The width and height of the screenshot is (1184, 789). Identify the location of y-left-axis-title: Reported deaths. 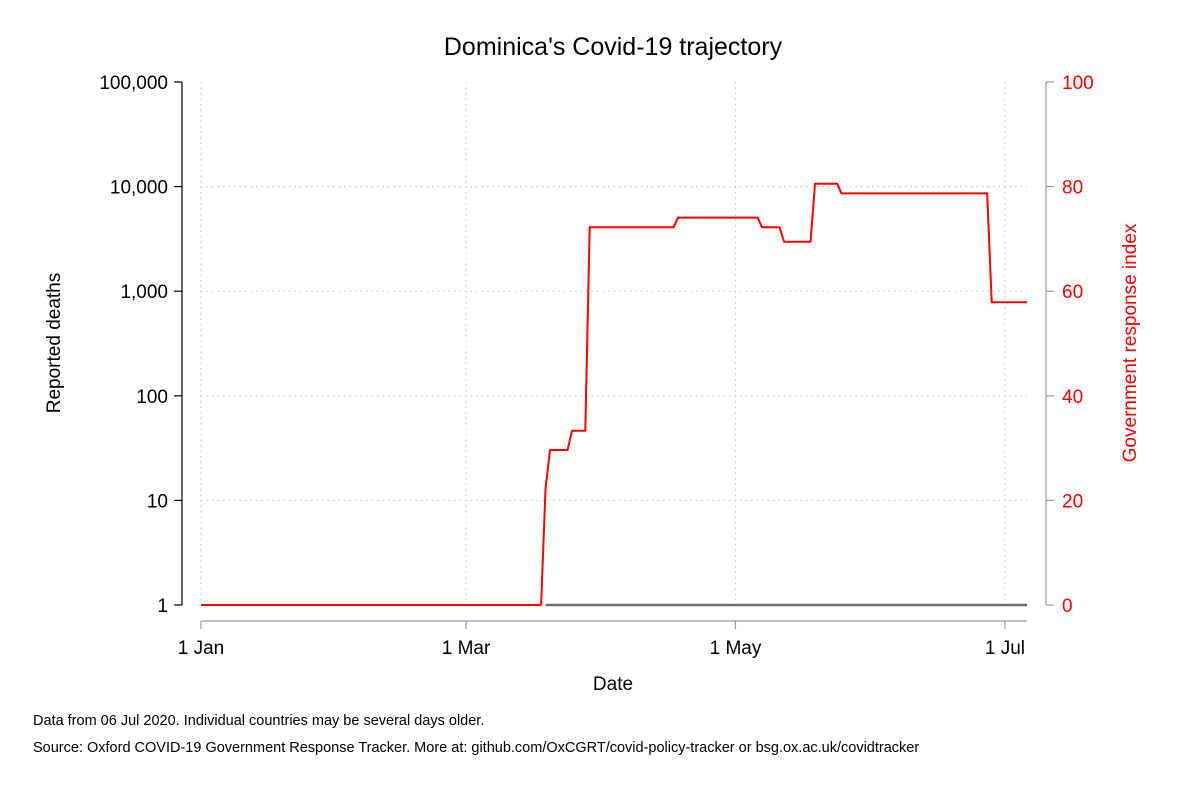
(54, 343).